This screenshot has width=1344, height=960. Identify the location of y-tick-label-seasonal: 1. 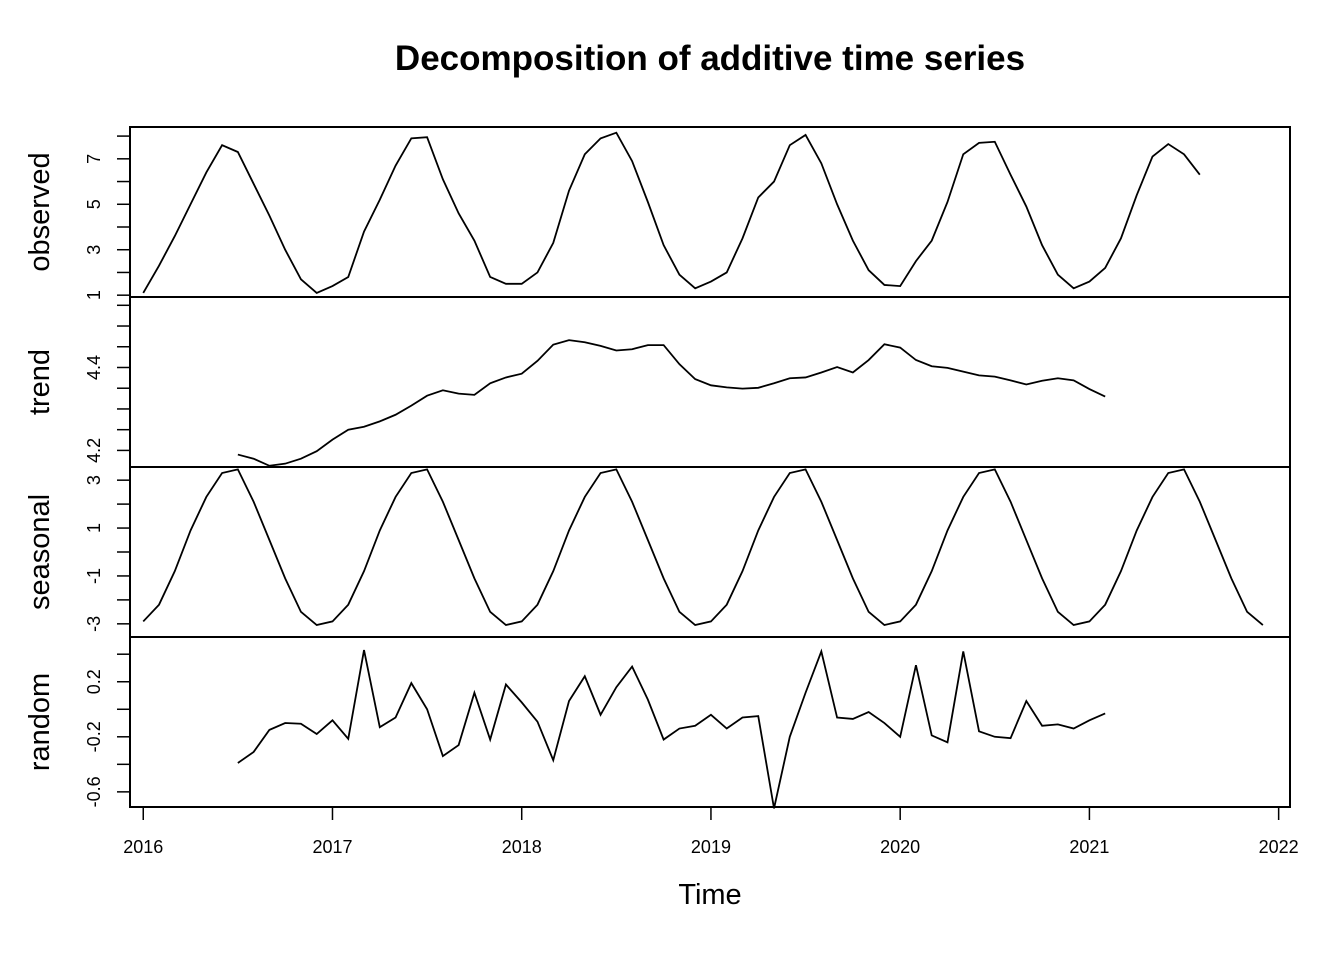
(94, 528).